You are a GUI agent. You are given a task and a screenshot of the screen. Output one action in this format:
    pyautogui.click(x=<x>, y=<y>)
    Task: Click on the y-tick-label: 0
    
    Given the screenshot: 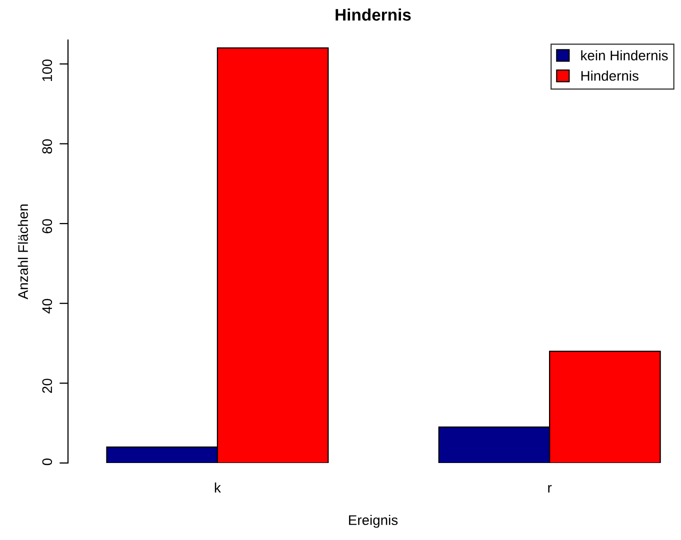 What is the action you would take?
    pyautogui.click(x=47, y=462)
    